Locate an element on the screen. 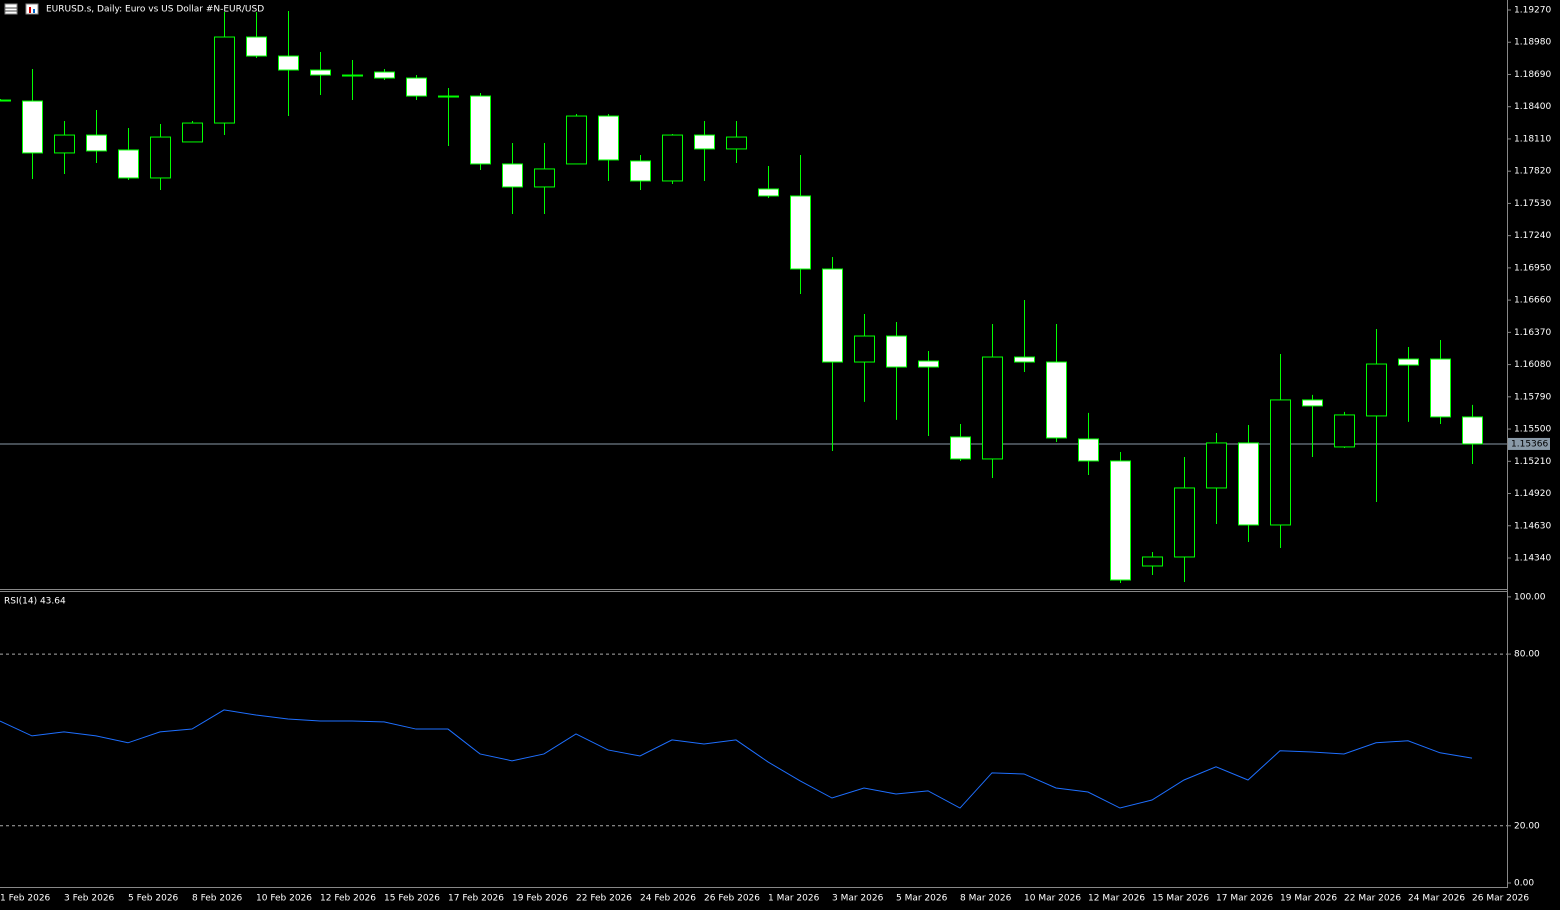  y-tick-label: 1.17240 is located at coordinates (1532, 236).